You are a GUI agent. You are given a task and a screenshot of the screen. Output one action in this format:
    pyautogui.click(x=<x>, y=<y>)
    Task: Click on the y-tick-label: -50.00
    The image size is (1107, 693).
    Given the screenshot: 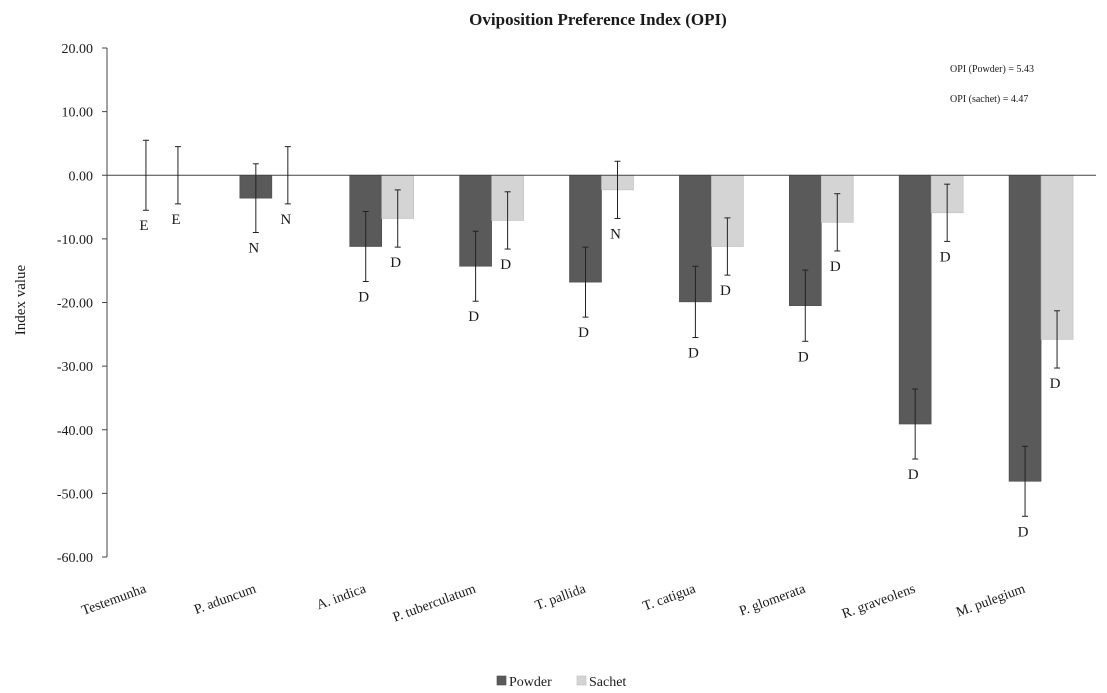 What is the action you would take?
    pyautogui.click(x=75, y=494)
    